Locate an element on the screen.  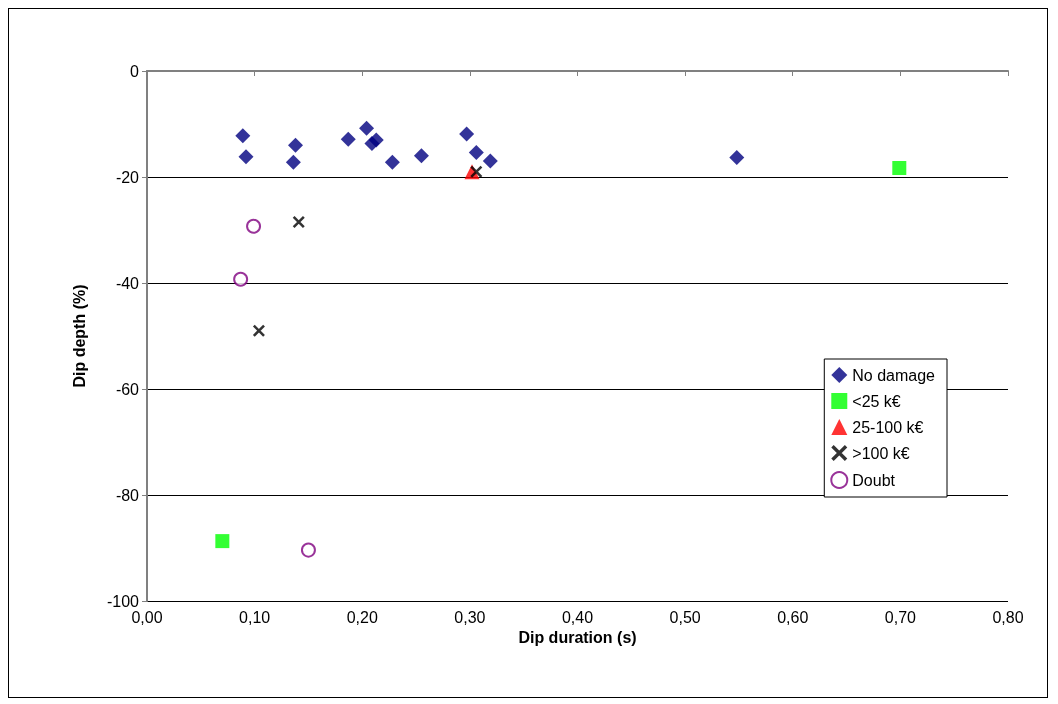
legend-label: >100 k€ is located at coordinates (881, 453).